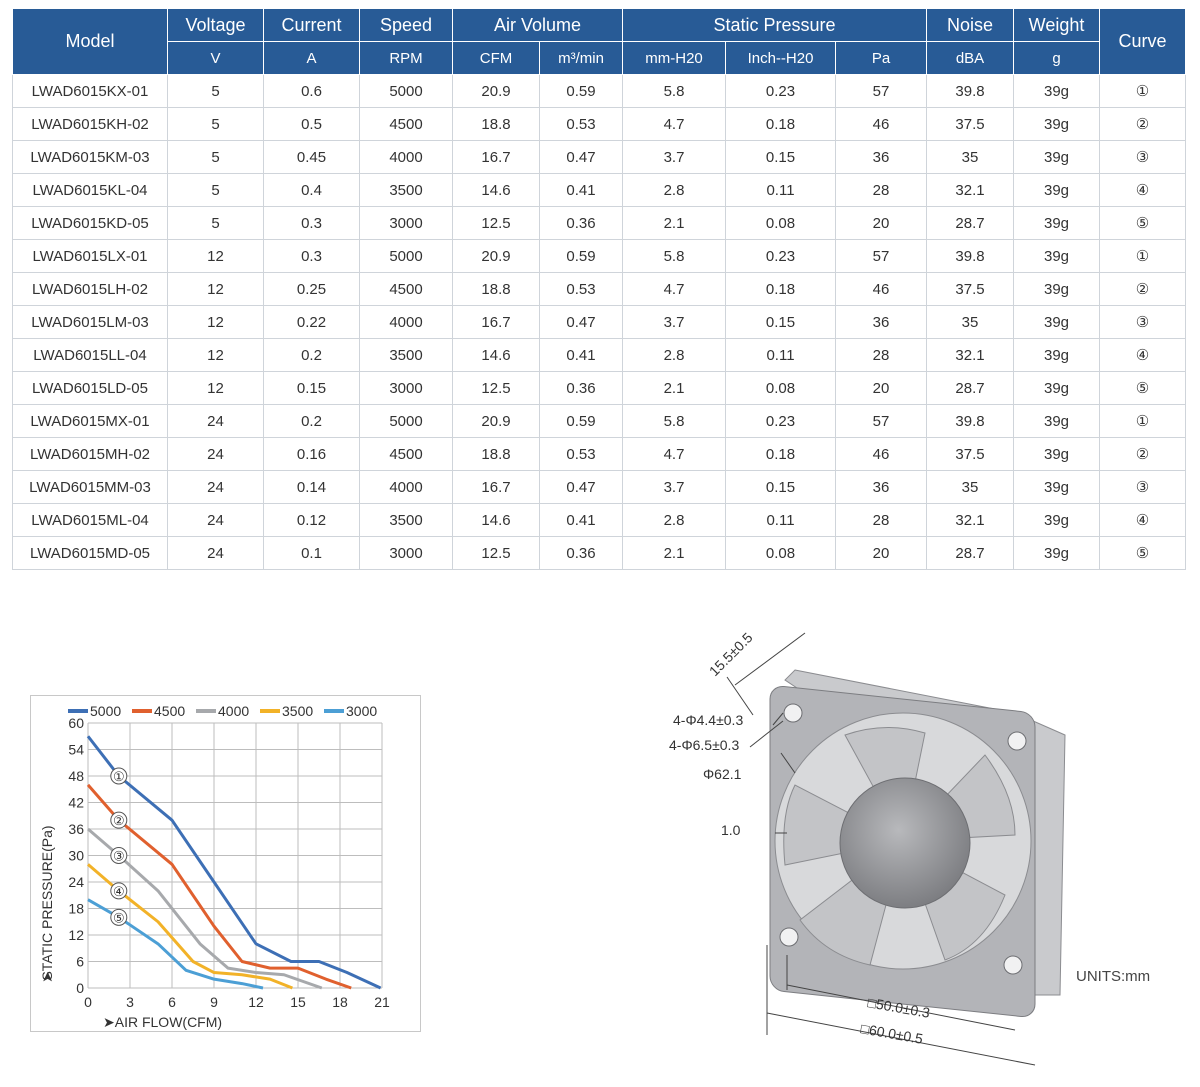  What do you see at coordinates (90, 454) in the screenshot?
I see `model-cell: LWAD6015MH-02` at bounding box center [90, 454].